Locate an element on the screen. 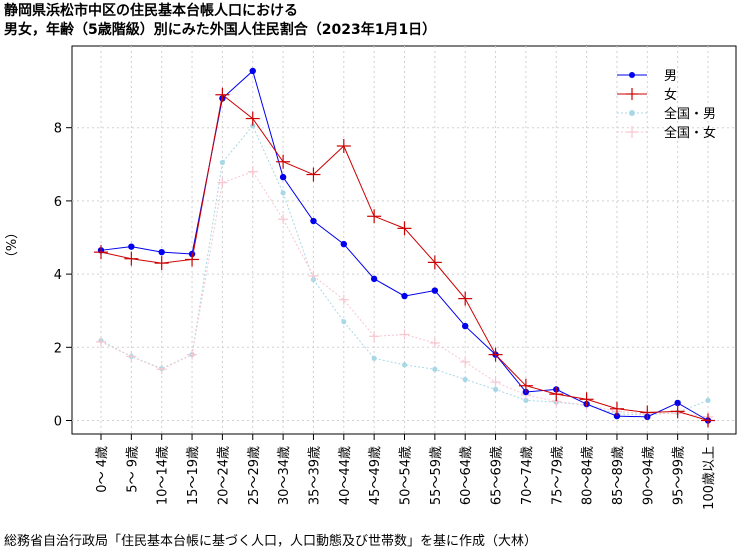 Image resolution: width=750 pixels, height=550 pixels. x-tick-label: 85～89歳 is located at coordinates (618, 475).